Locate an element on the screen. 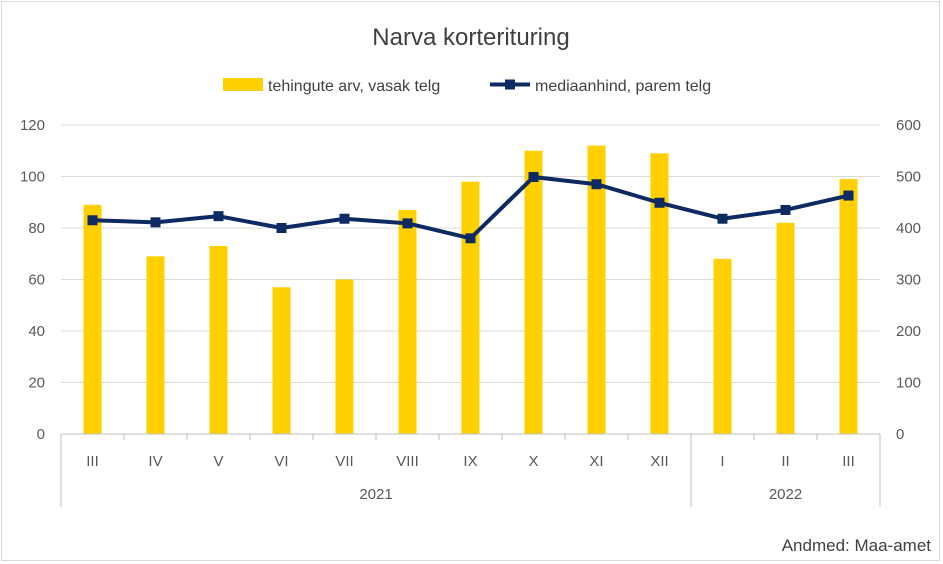  legend-line-marker is located at coordinates (510, 84).